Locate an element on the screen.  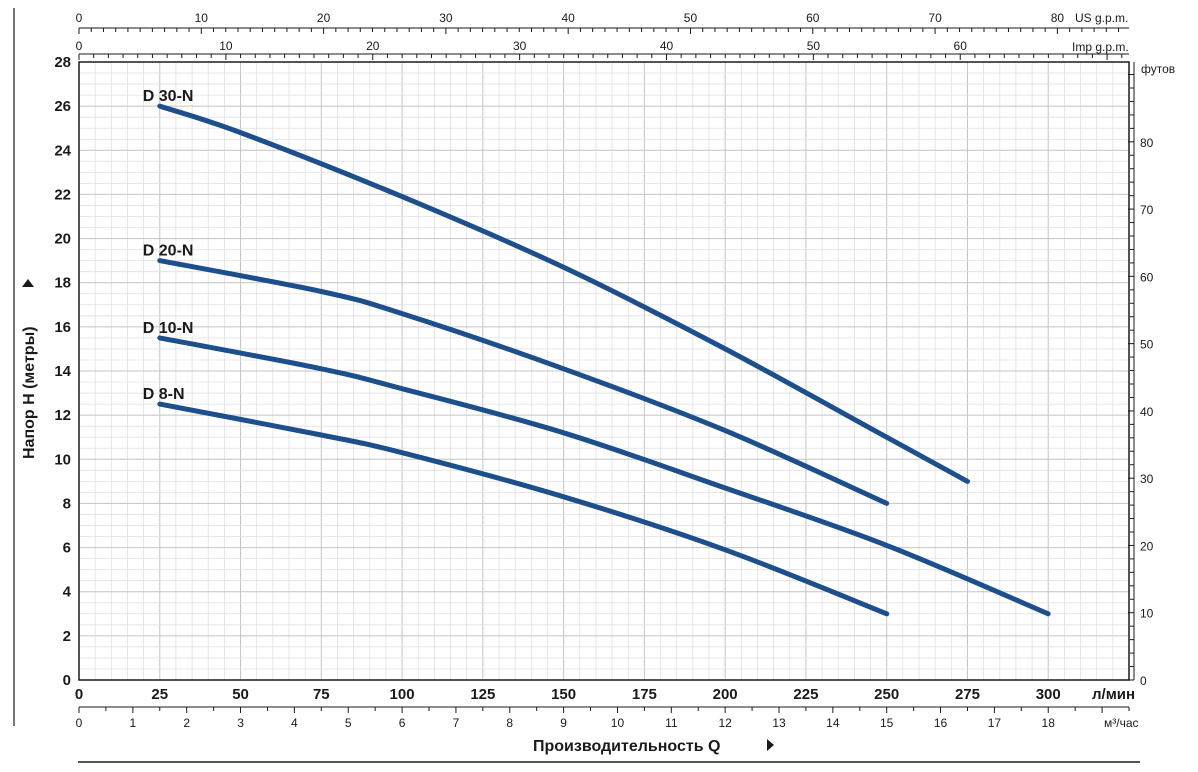
m3h-tick-label: 11 is located at coordinates (671, 723).